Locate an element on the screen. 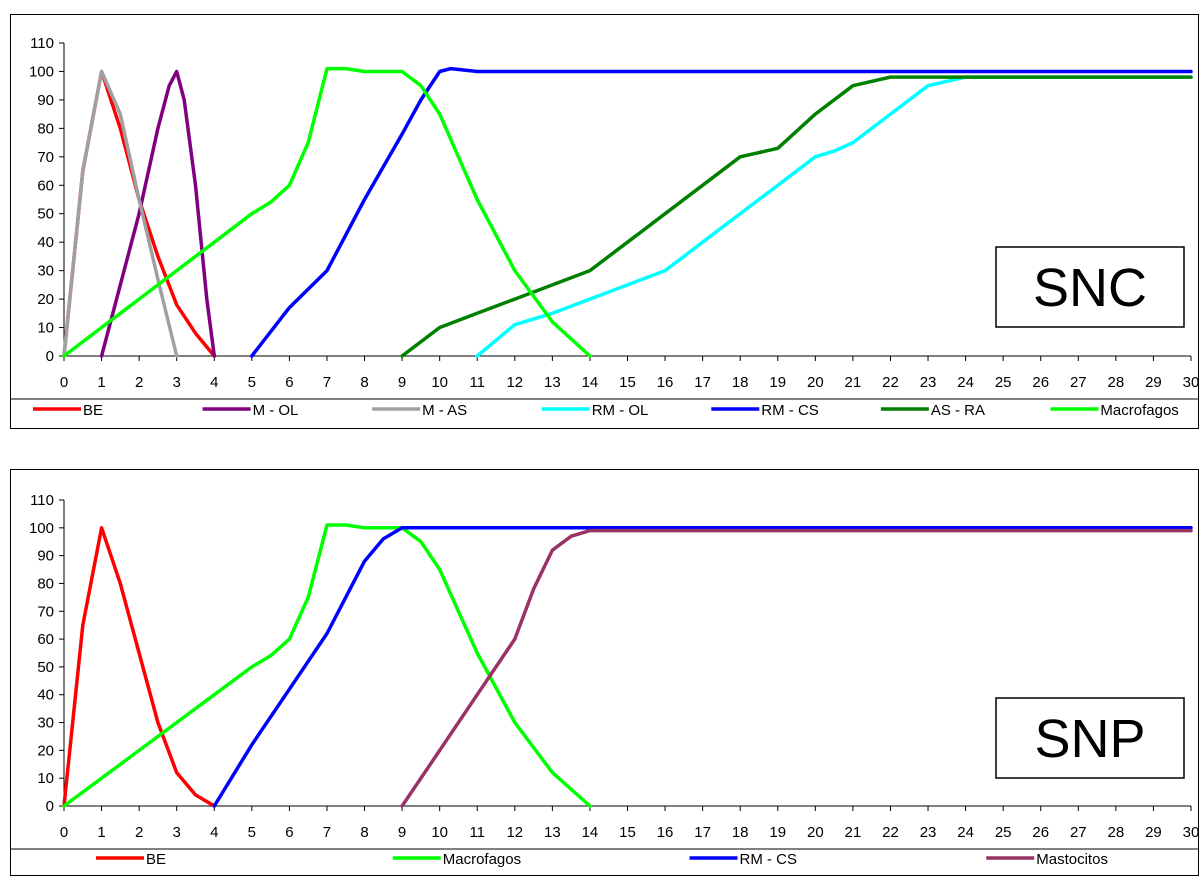  x-tick-label: 4 is located at coordinates (214, 382).